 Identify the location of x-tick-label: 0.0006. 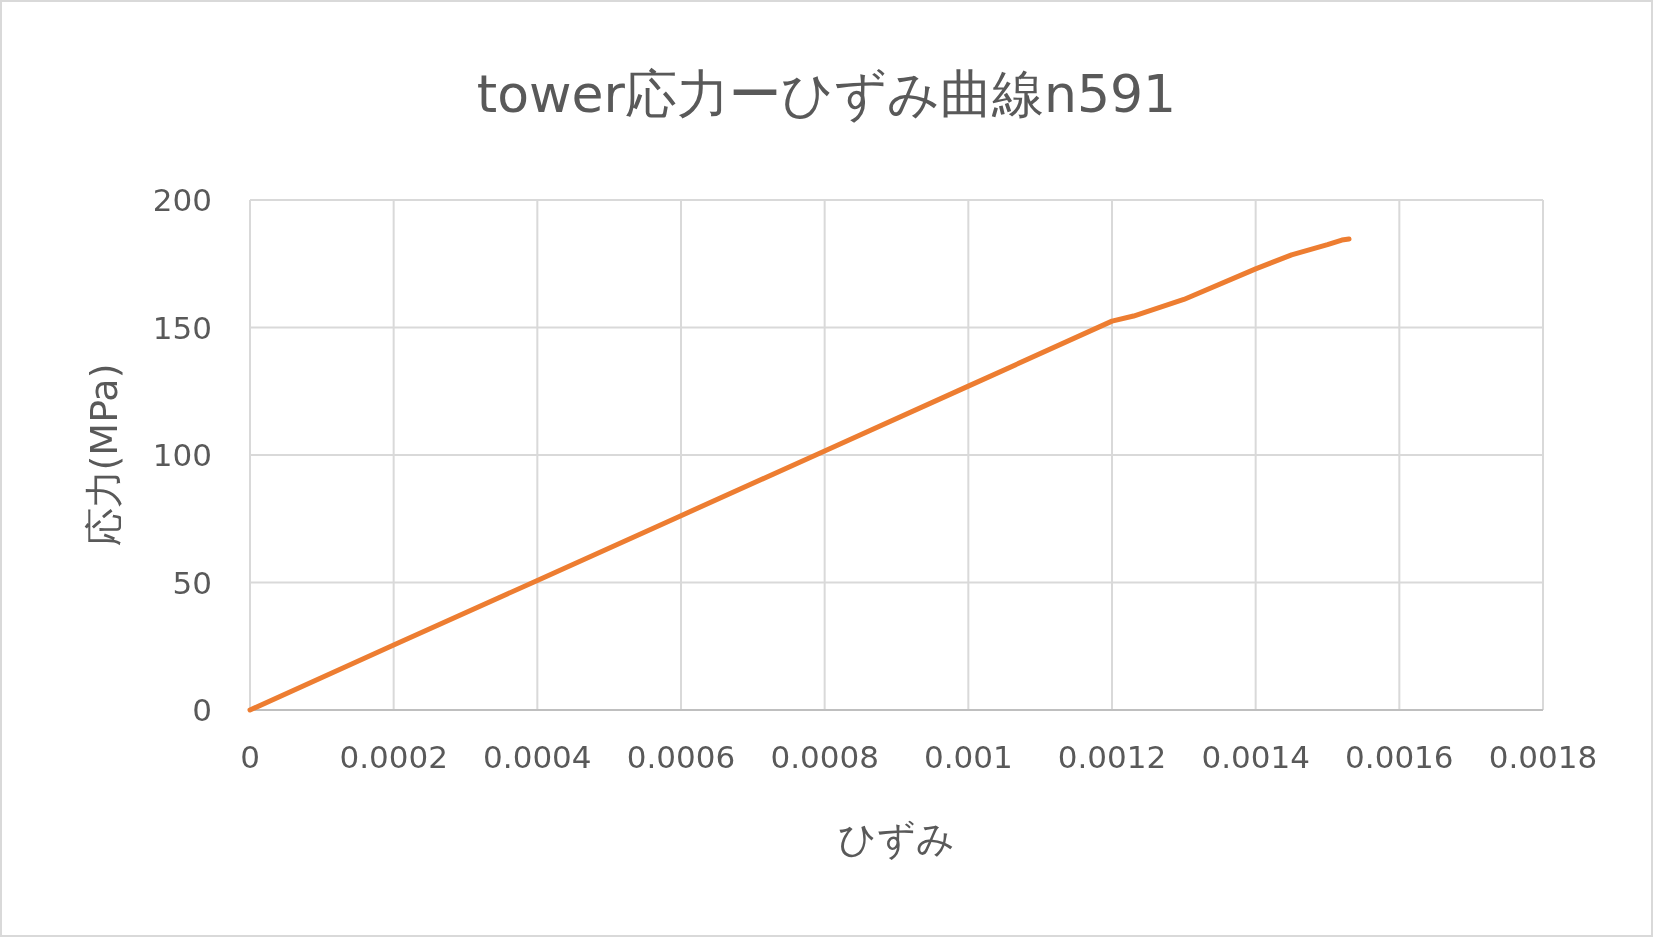
(681, 757).